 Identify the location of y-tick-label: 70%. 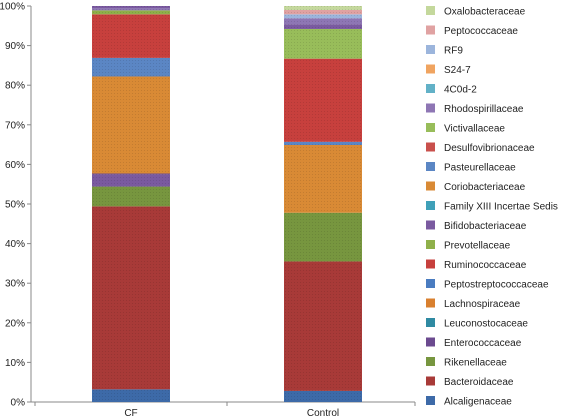
(15, 125).